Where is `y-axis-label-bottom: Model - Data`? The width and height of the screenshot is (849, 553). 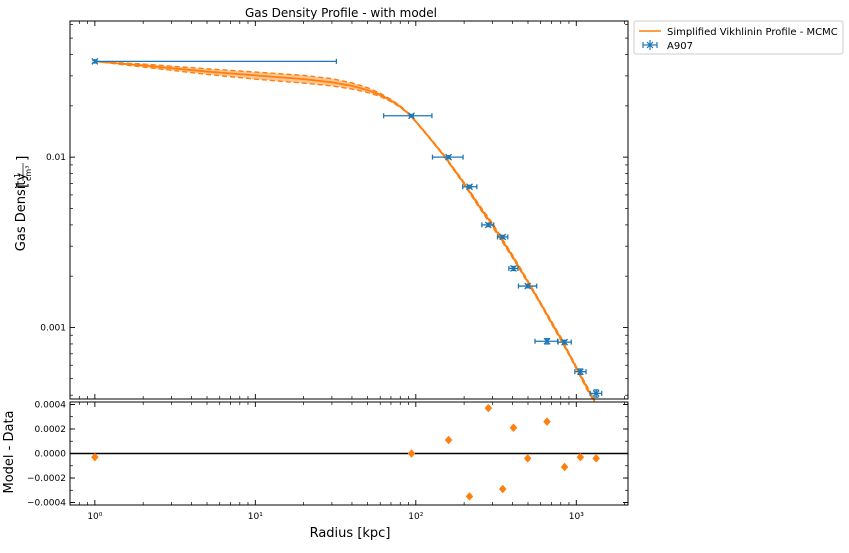
y-axis-label-bottom: Model - Data is located at coordinates (9, 451).